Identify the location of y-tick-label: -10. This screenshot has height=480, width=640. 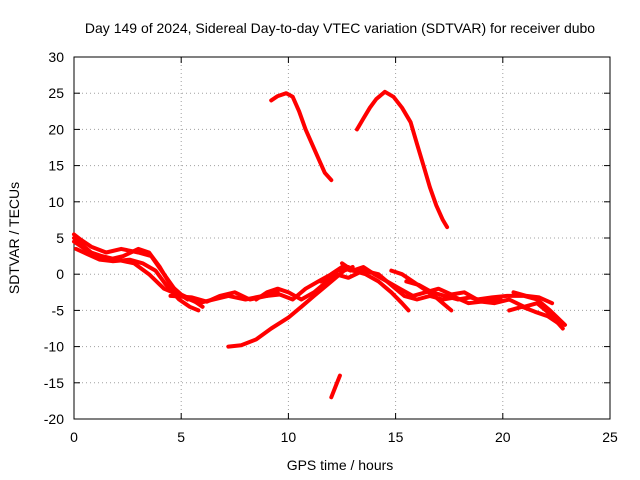
(54, 347).